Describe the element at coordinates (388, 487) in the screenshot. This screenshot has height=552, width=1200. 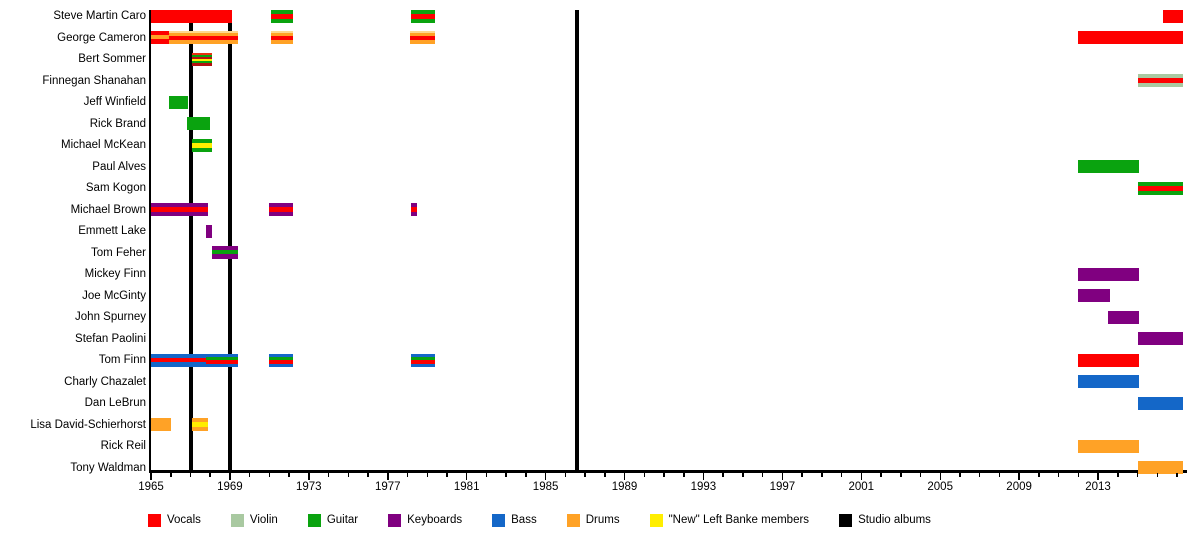
I see `x-tick-label: 1977` at that location.